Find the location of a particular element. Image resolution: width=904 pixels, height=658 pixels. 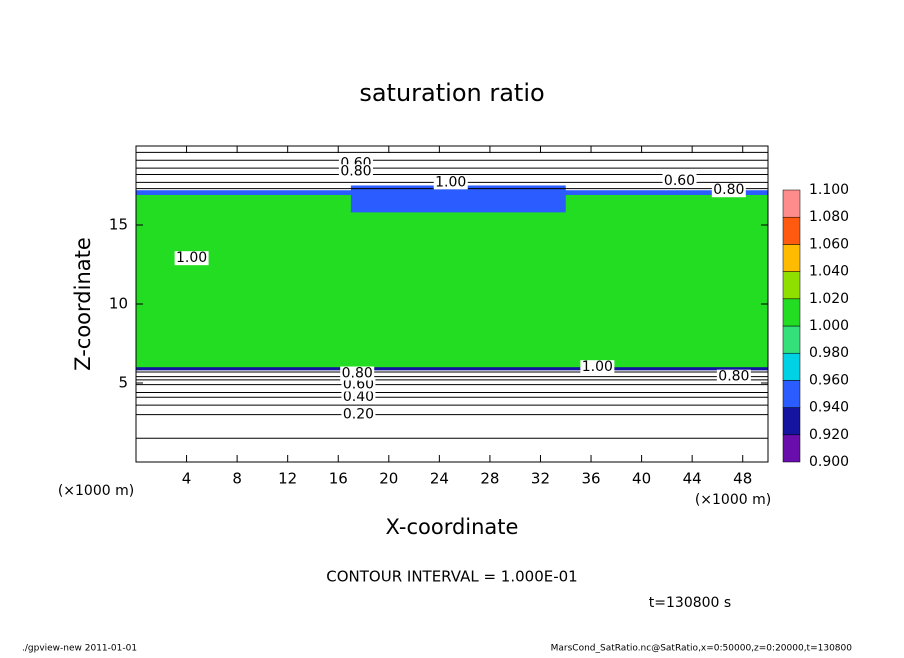

x-tick-label: 20 is located at coordinates (388, 479).